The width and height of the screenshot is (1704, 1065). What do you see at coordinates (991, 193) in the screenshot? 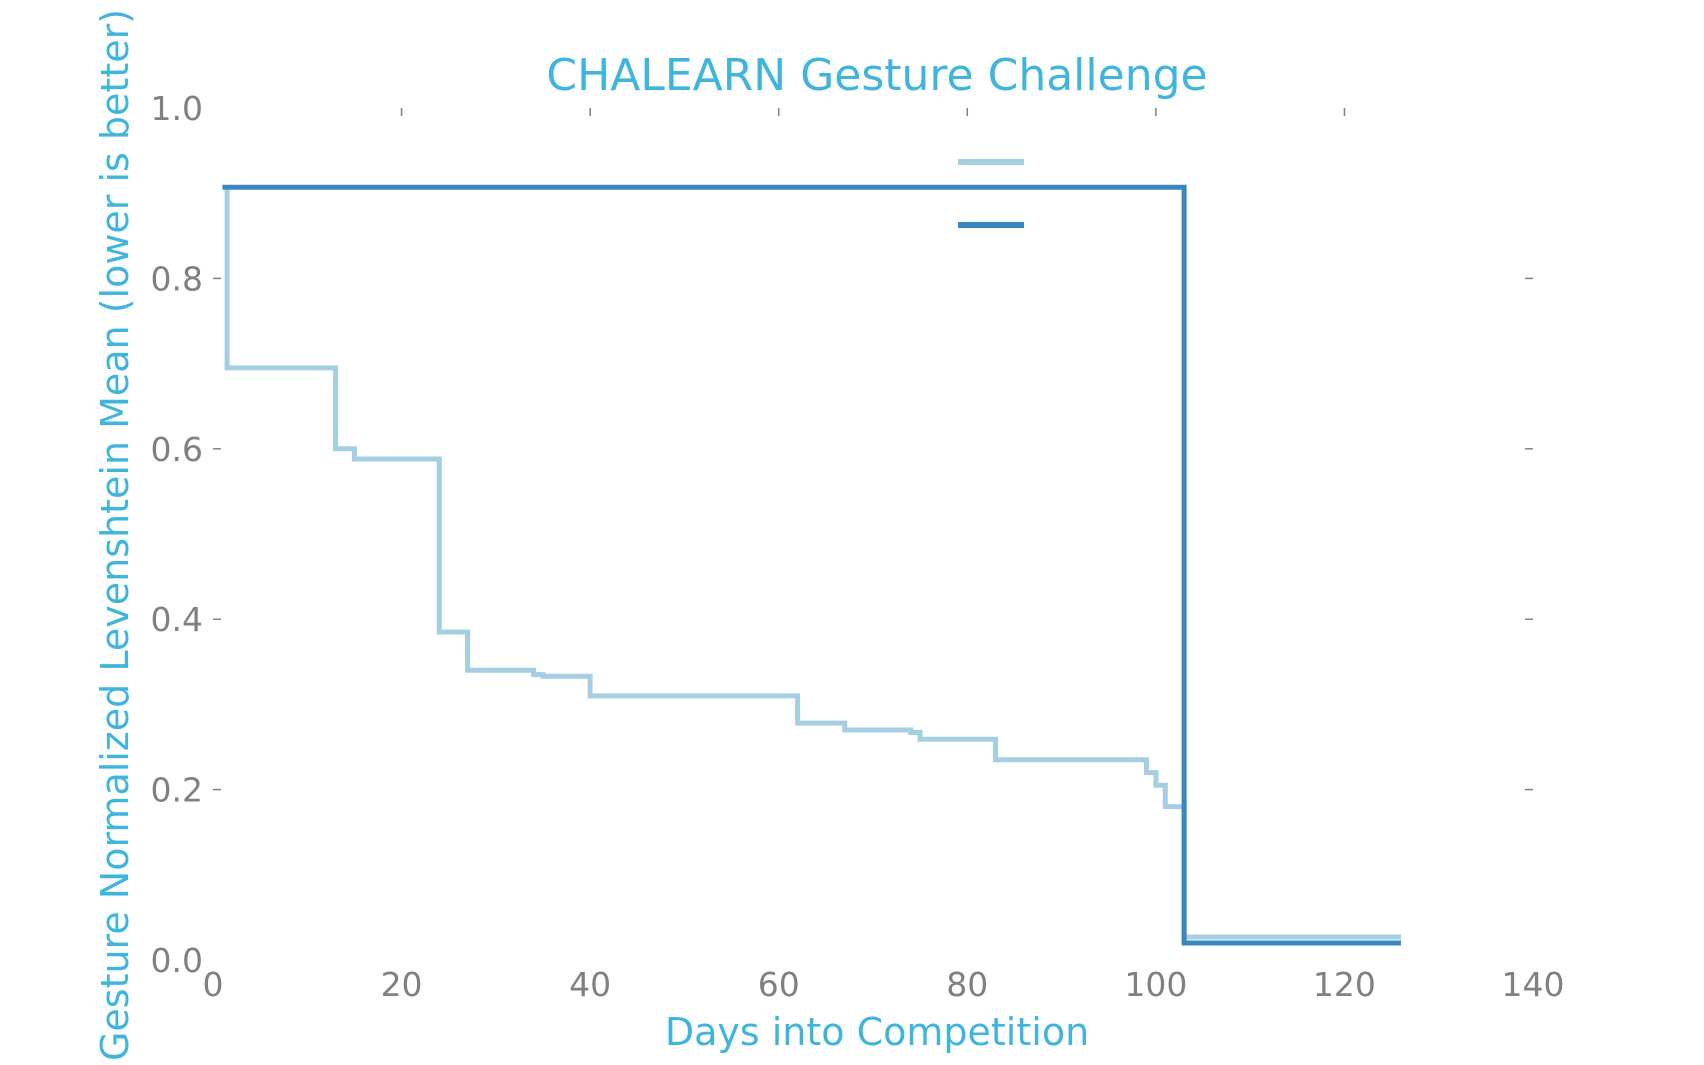
I see `legend` at bounding box center [991, 193].